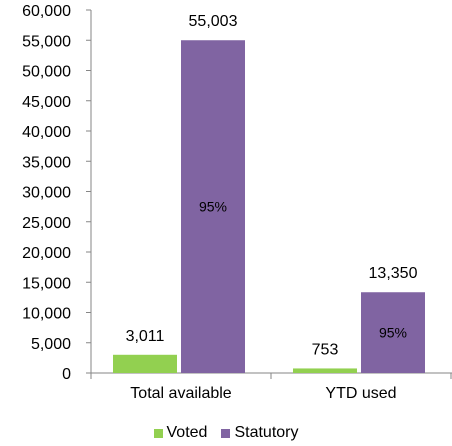  Describe the element at coordinates (46, 253) in the screenshot. I see `y-tick-label: 20,000` at that location.